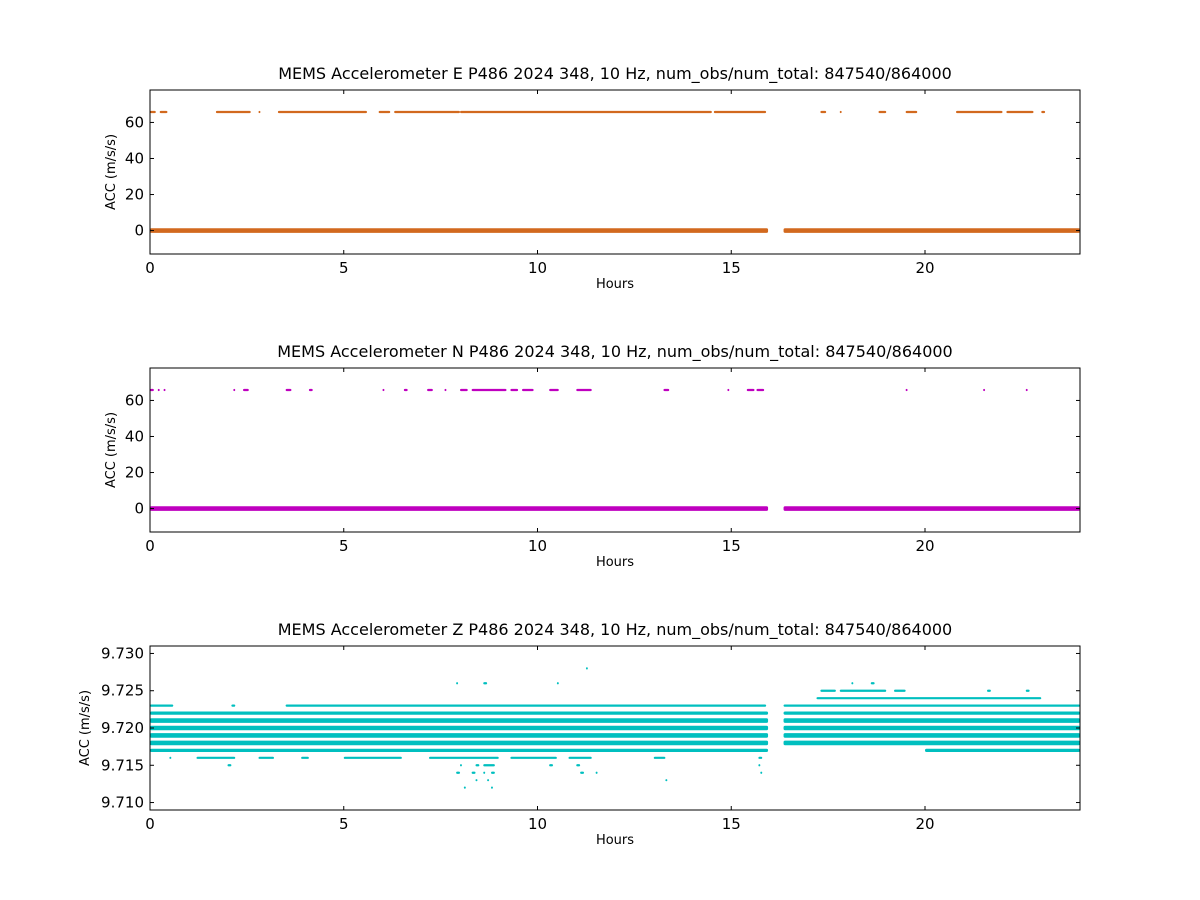 This screenshot has width=1200, height=900. Describe the element at coordinates (122, 653) in the screenshot. I see `y-tick-label: 9.730` at that location.